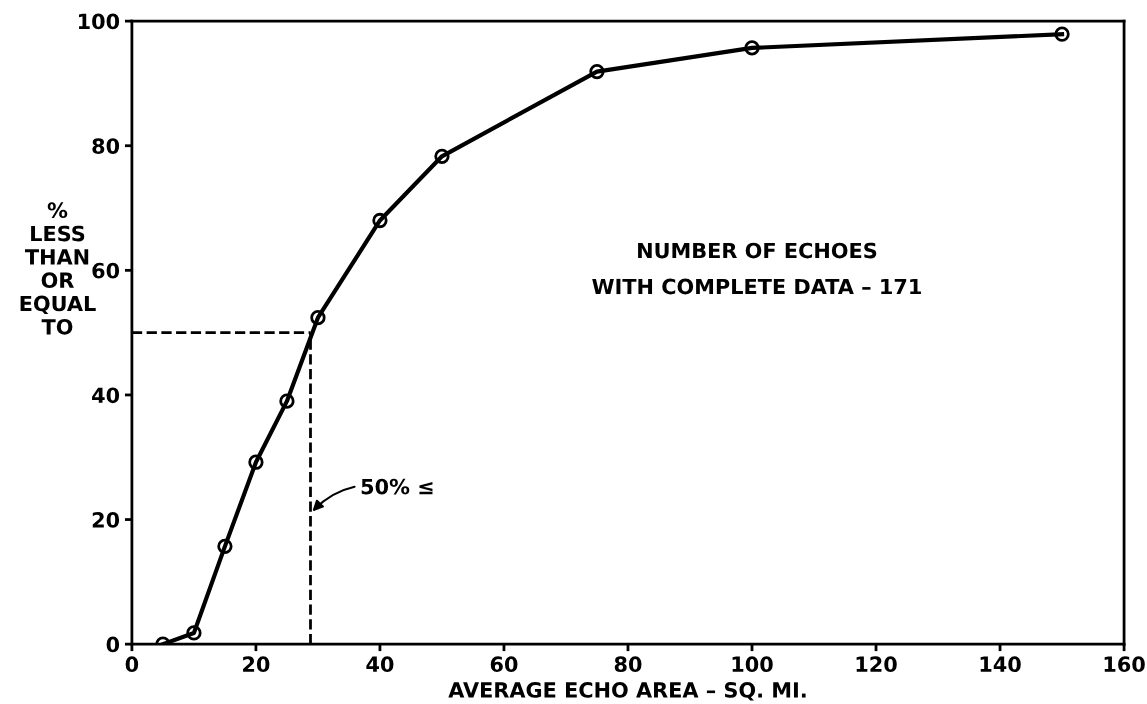 Image resolution: width=1147 pixels, height=704 pixels. What do you see at coordinates (627, 691) in the screenshot?
I see `x-axis-title: AVERAGE ECHO AREA – SQ. MI.` at bounding box center [627, 691].